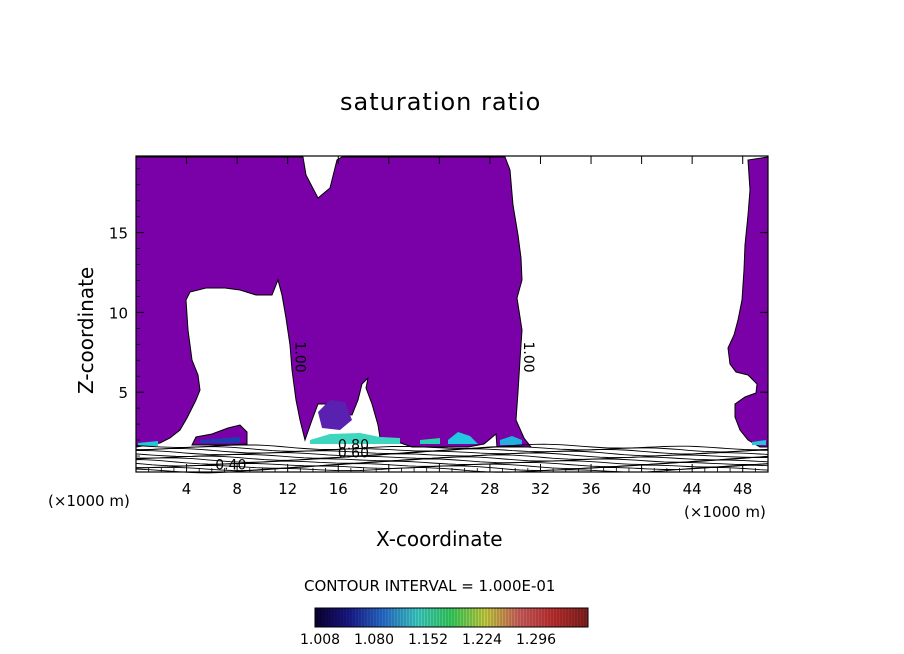 Image resolution: width=904 pixels, height=654 pixels. I want to click on contour-interval-label: CONTOUR INTERVAL = 1.000E-01, so click(430, 586).